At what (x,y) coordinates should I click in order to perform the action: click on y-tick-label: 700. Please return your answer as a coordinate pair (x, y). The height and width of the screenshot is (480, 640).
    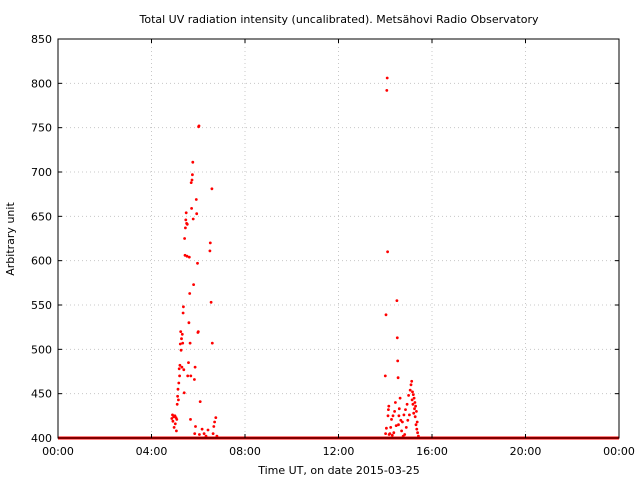
    Looking at the image, I should click on (41, 172).